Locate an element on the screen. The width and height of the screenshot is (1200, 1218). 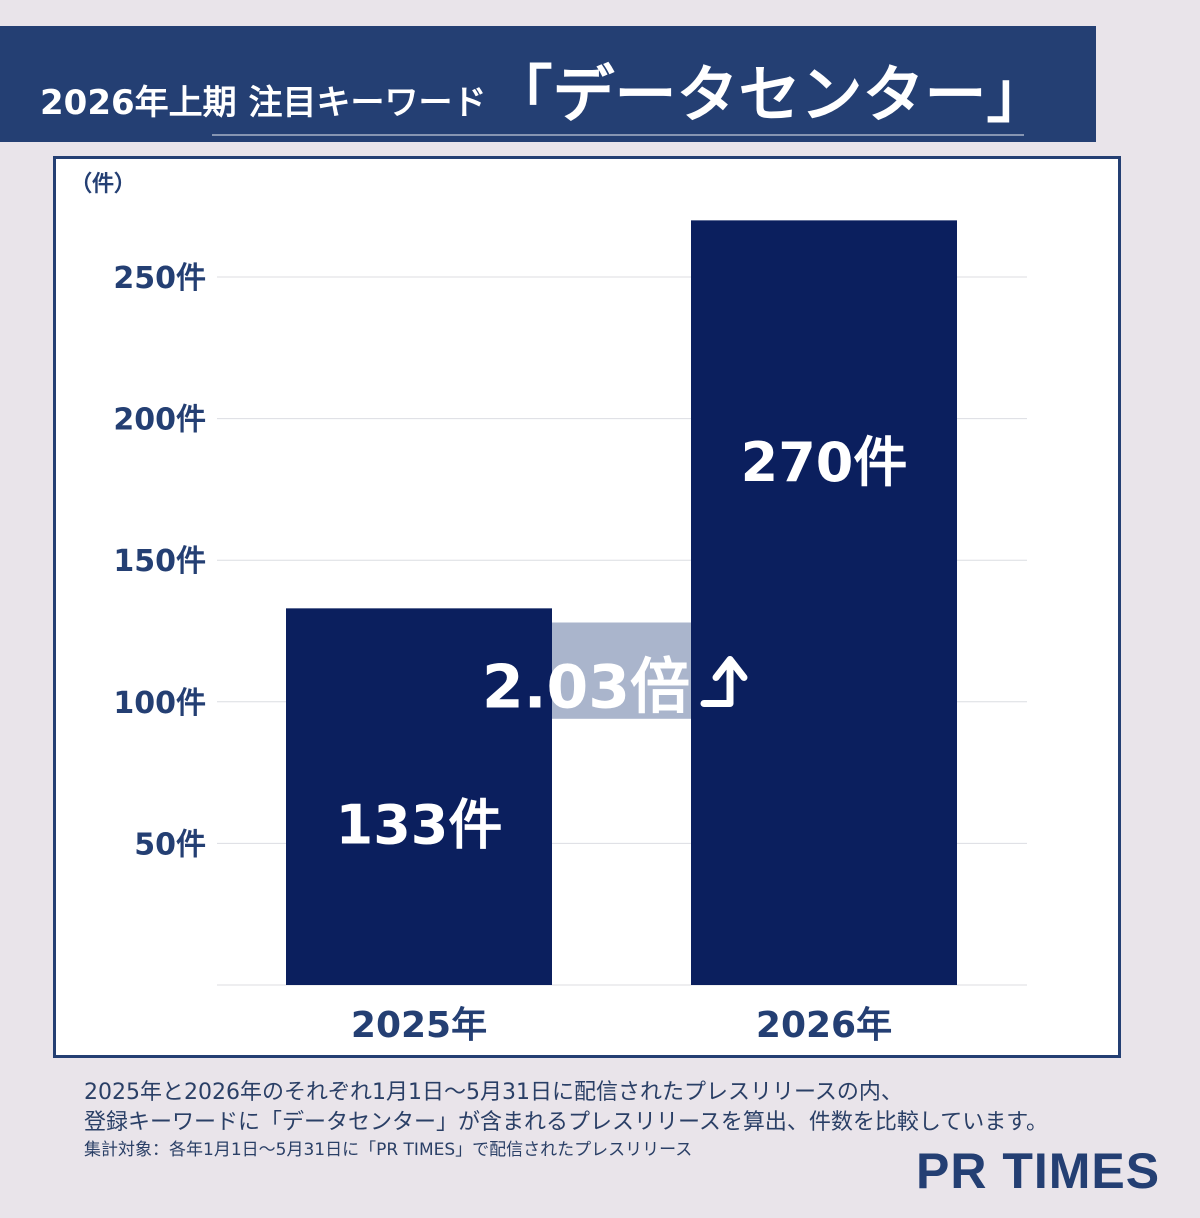
y-tick-label: 250件 is located at coordinates (159, 278).